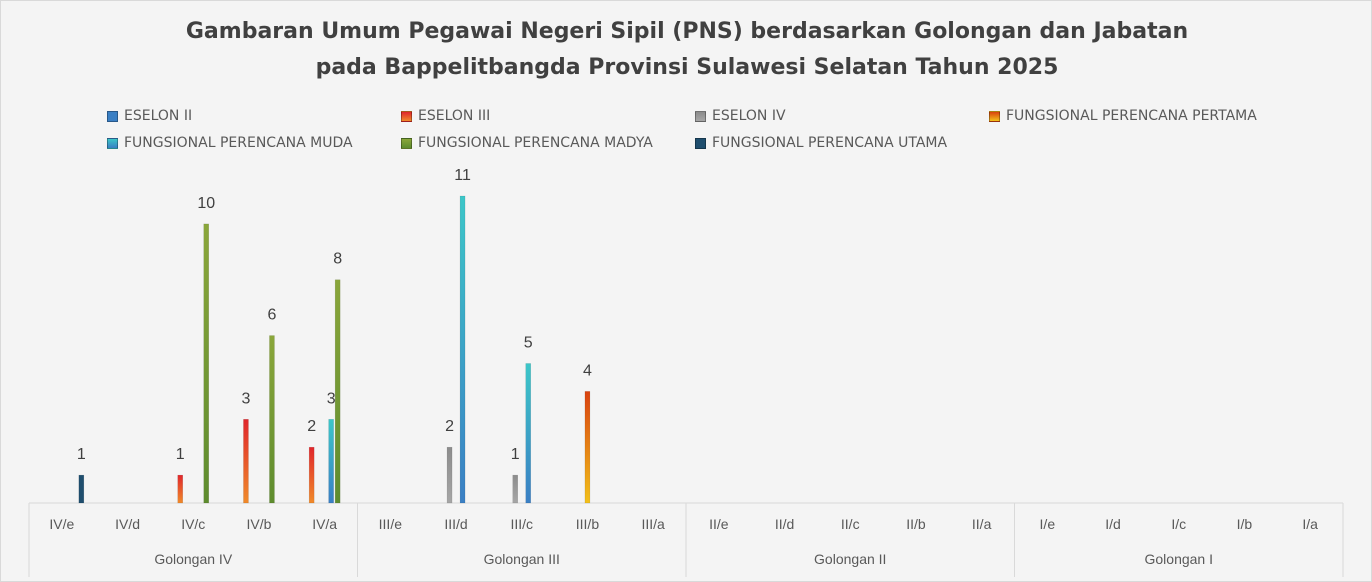 This screenshot has height=582, width=1372. What do you see at coordinates (61, 524) in the screenshot?
I see `x-tick-label: IV/e` at bounding box center [61, 524].